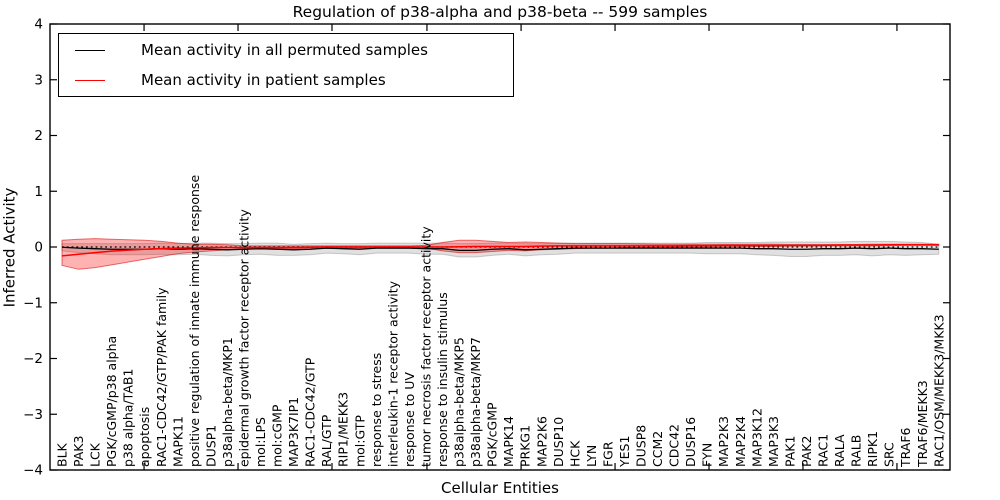  What do you see at coordinates (95, 454) in the screenshot?
I see `x-tick-label: LCK` at bounding box center [95, 454].